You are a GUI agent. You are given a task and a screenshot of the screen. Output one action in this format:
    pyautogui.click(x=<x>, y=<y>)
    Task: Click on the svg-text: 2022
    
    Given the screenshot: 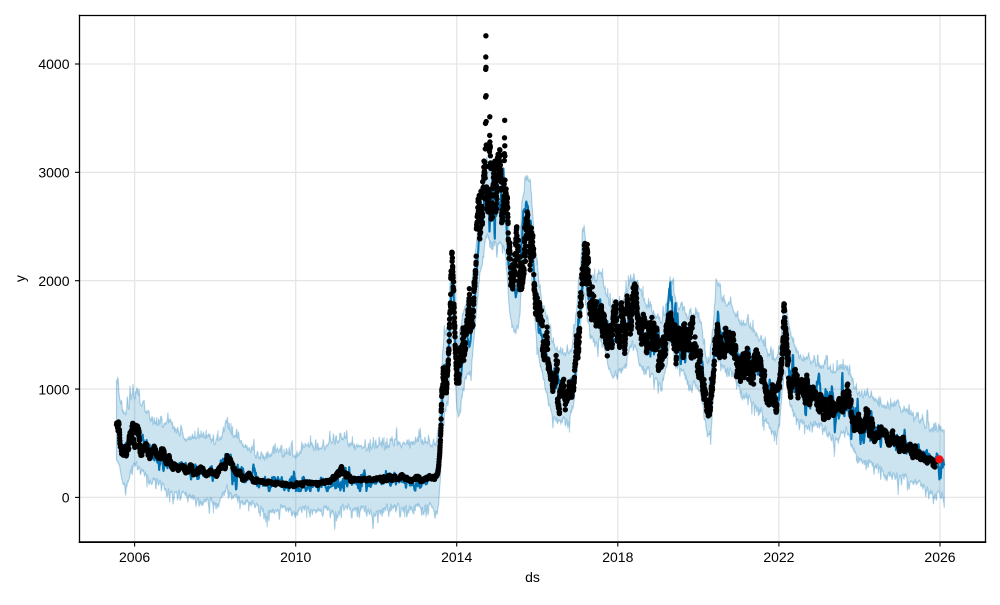 What is the action you would take?
    pyautogui.click(x=778, y=557)
    